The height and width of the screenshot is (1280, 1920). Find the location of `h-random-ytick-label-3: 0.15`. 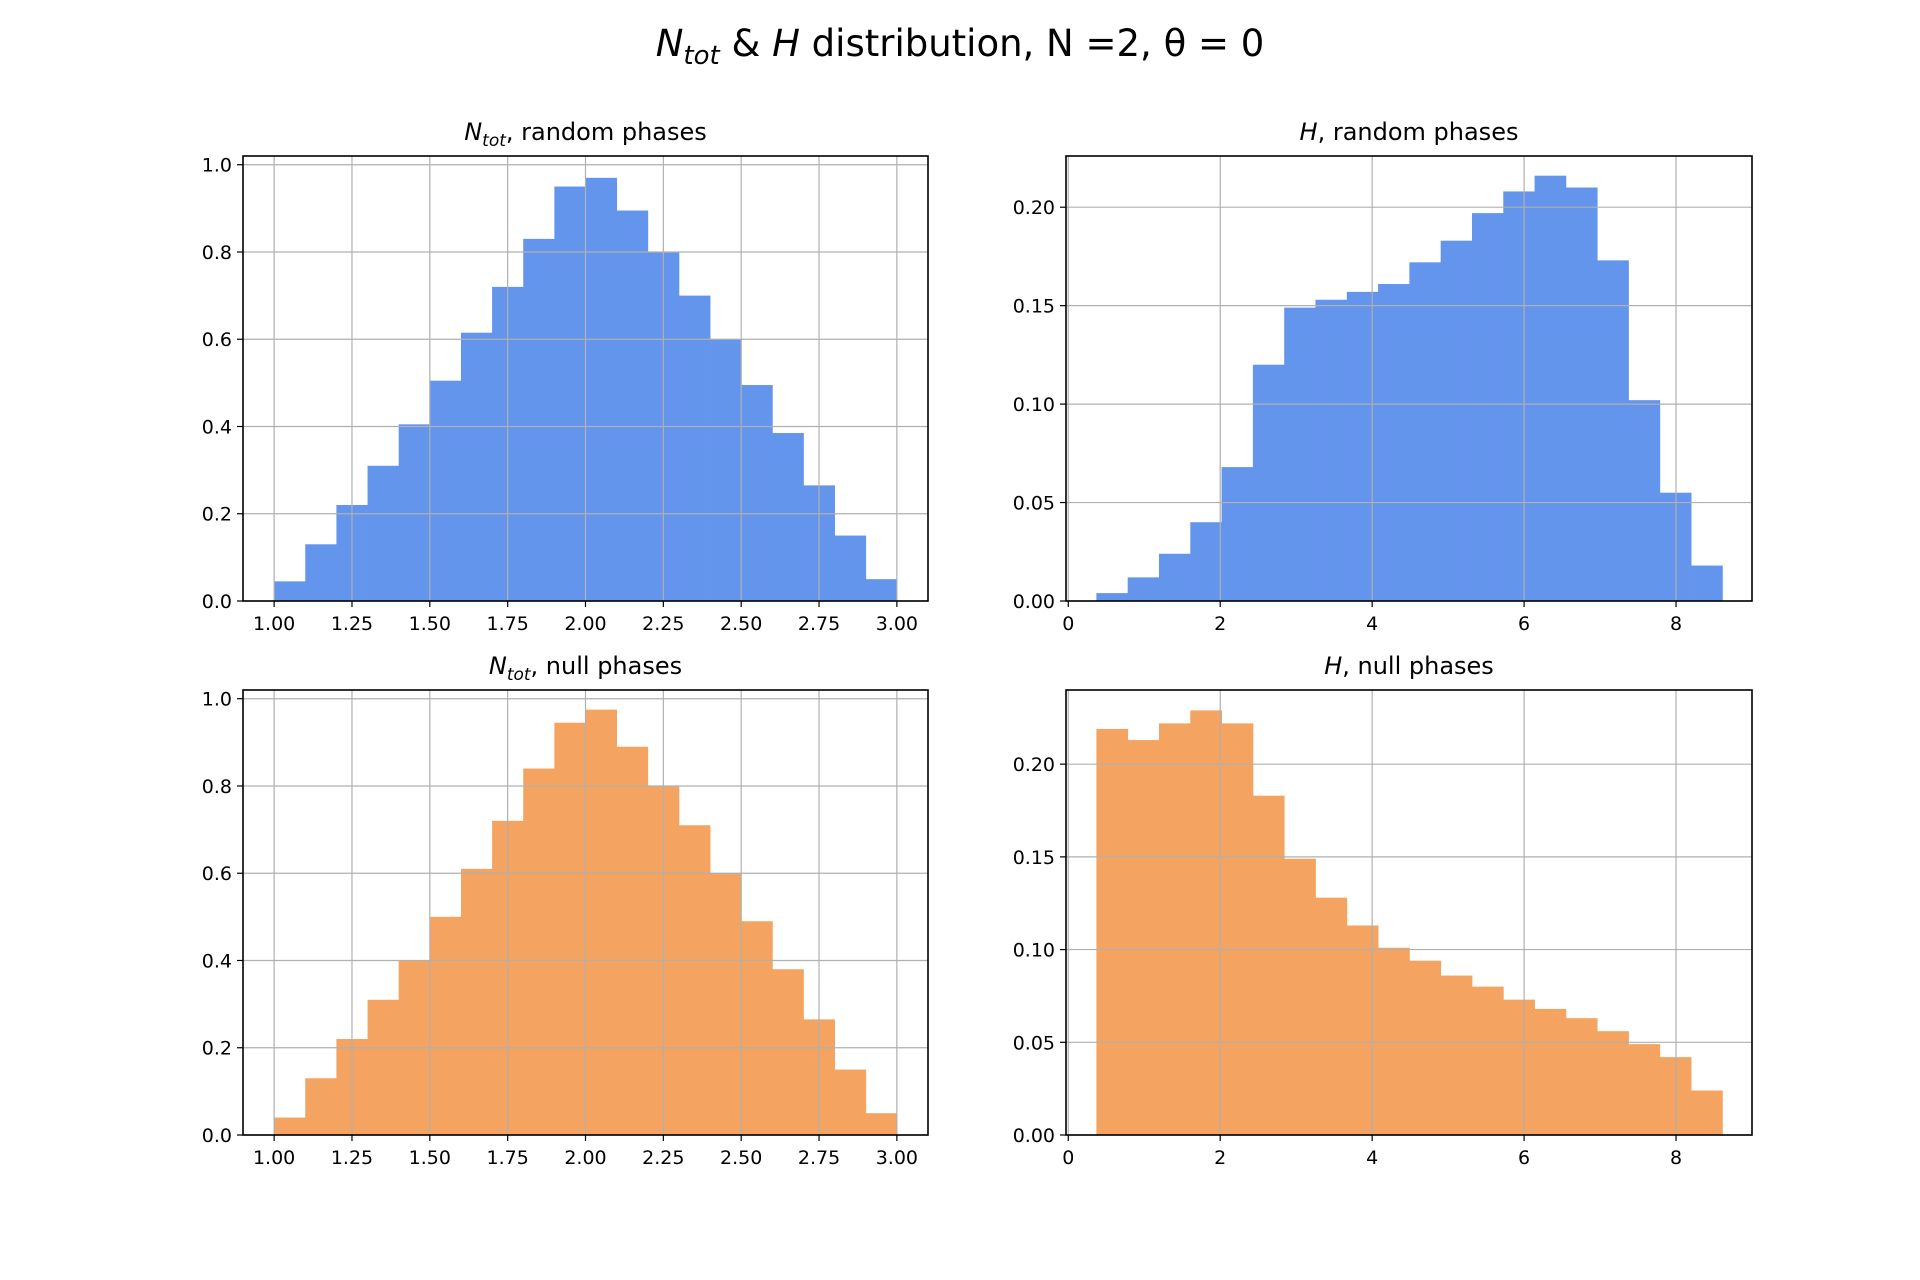

h-random-ytick-label-3: 0.15 is located at coordinates (1034, 307).